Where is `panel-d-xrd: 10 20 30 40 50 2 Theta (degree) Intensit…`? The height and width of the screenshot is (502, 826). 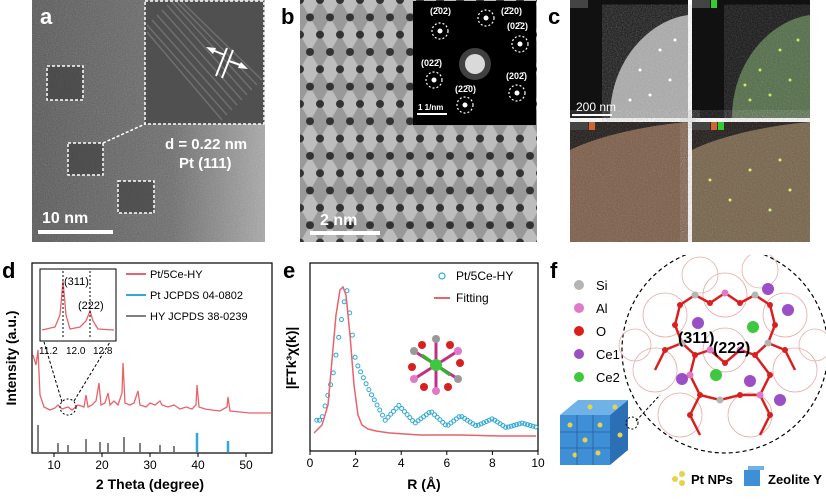
panel-d-xrd: 10 20 30 40 50 2 Theta (degree) Intensit… is located at coordinates (138, 377).